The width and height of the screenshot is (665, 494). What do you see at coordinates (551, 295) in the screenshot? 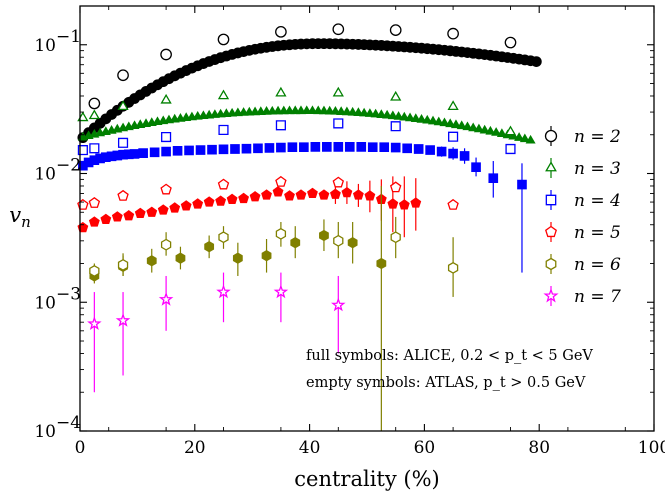
I see `legend-marker-n7` at bounding box center [551, 295].